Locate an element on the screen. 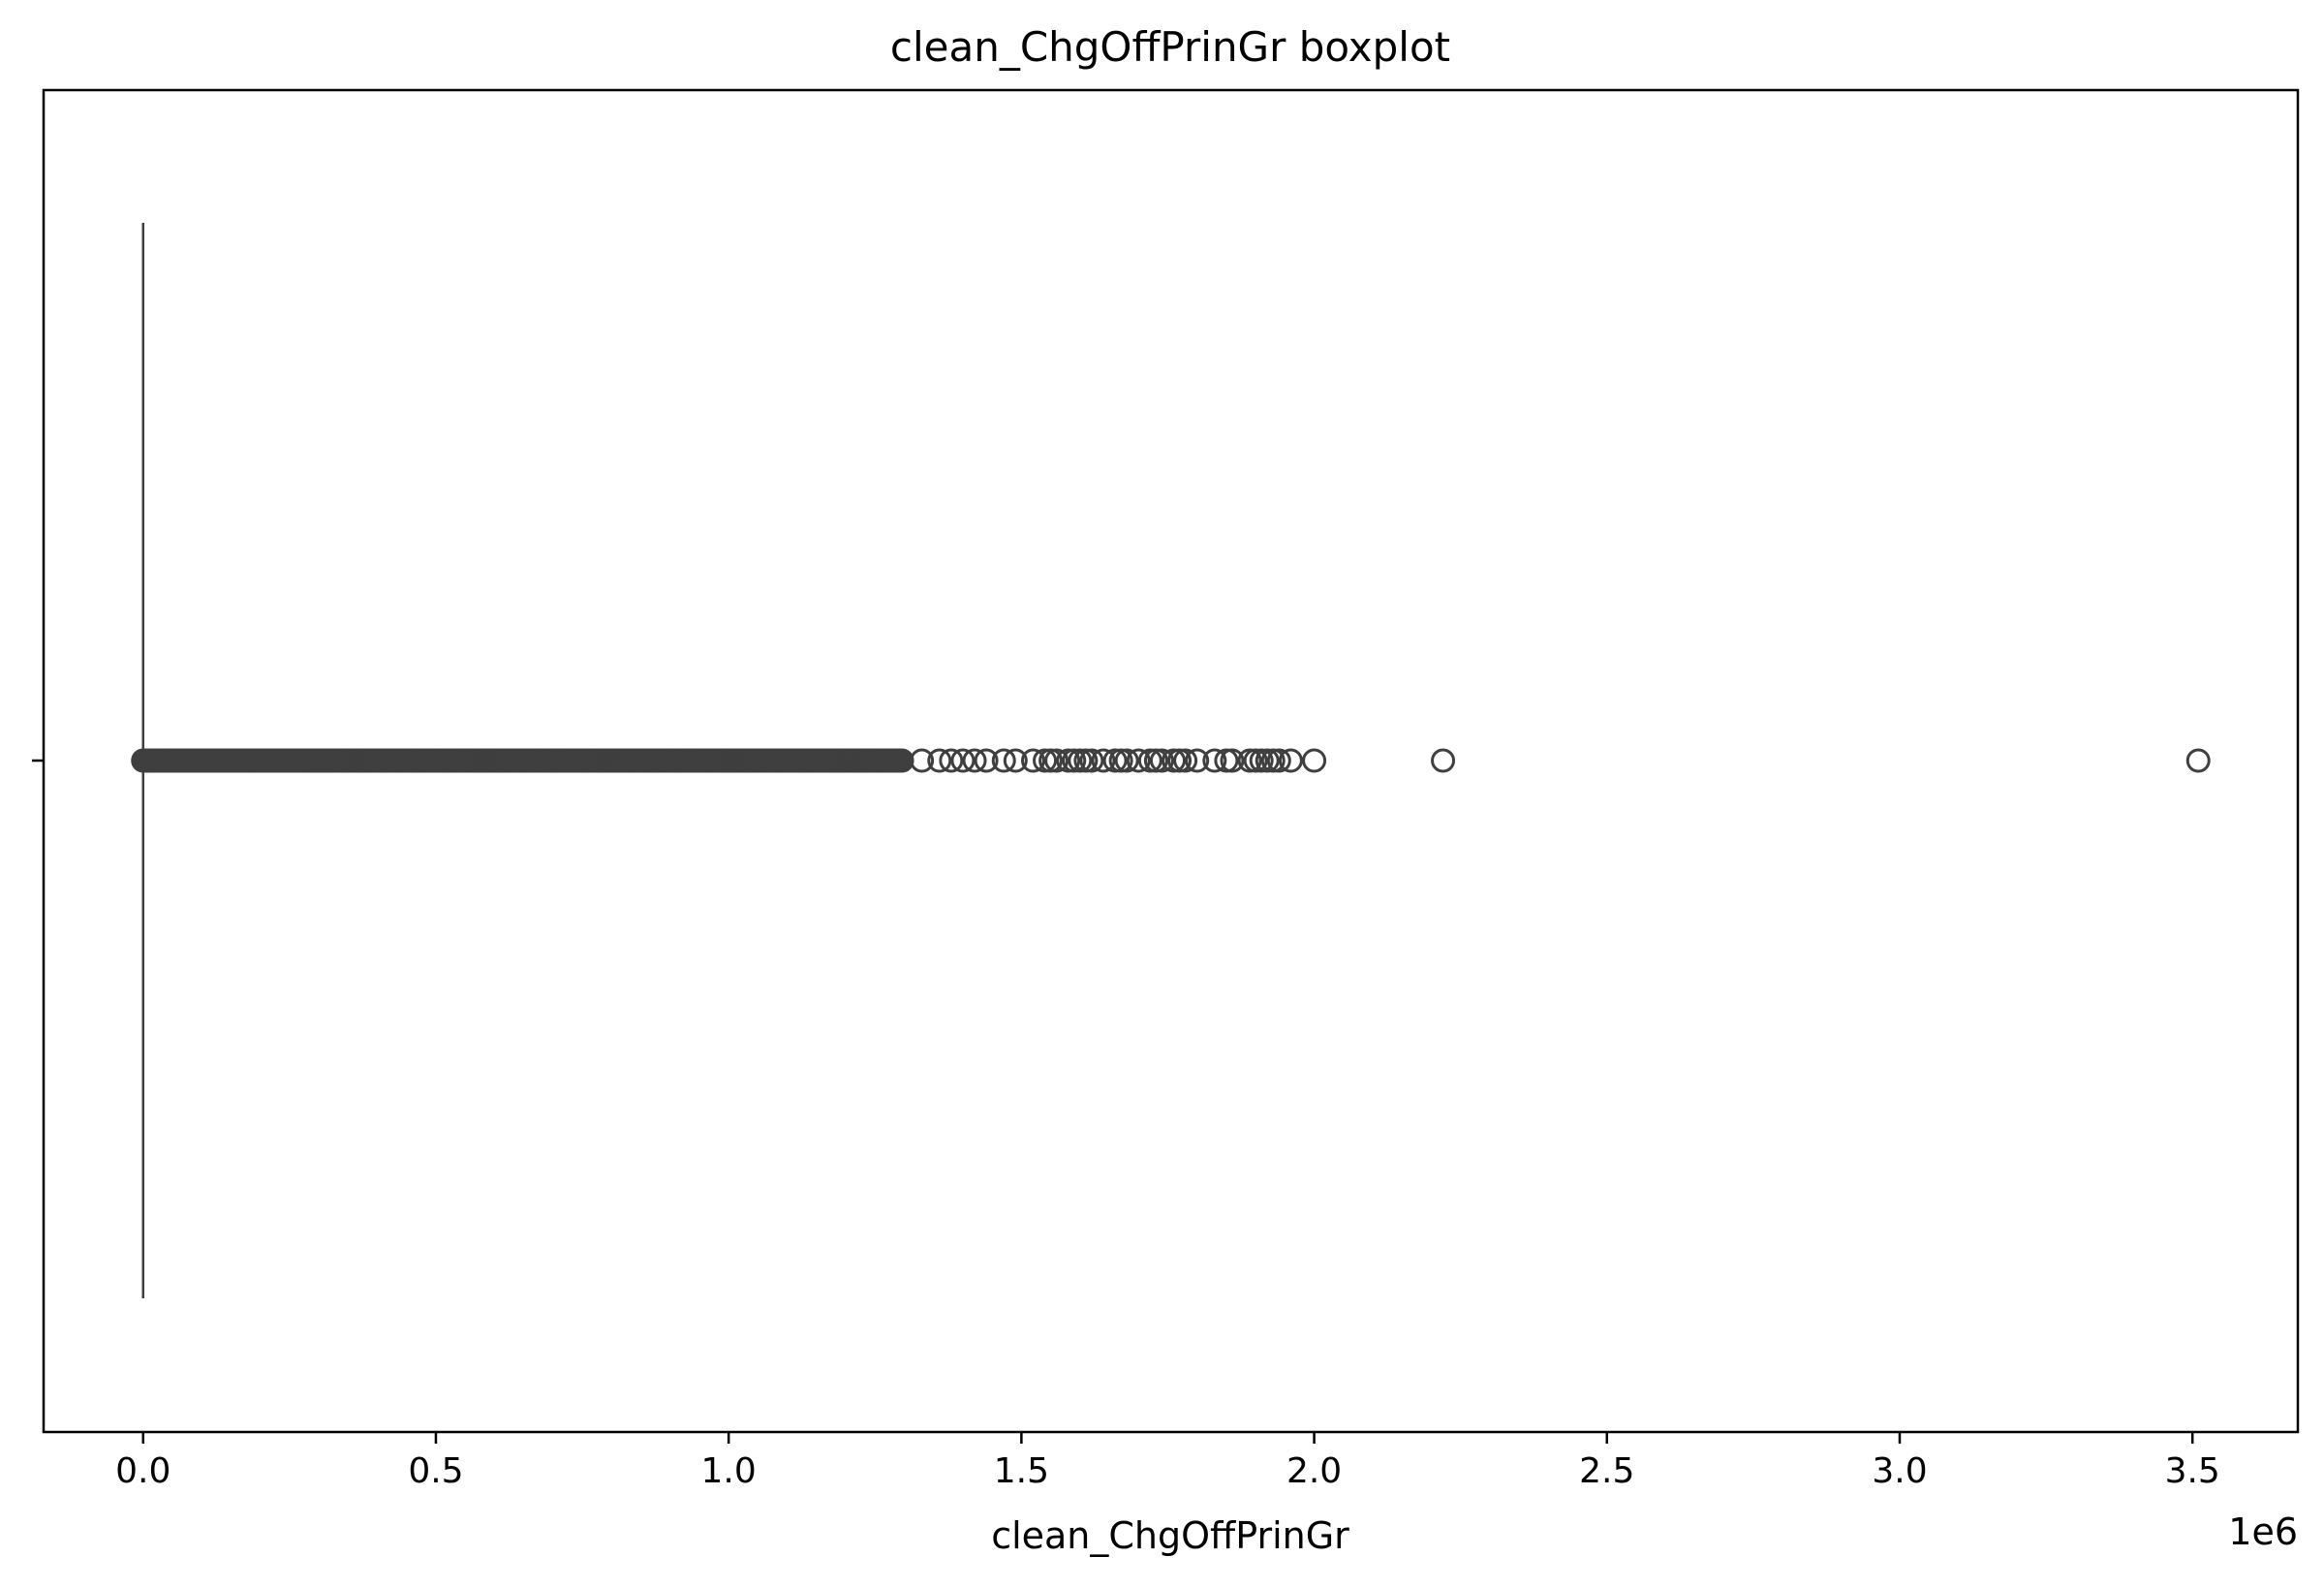  x-tick-label: 1.0 is located at coordinates (729, 1471).